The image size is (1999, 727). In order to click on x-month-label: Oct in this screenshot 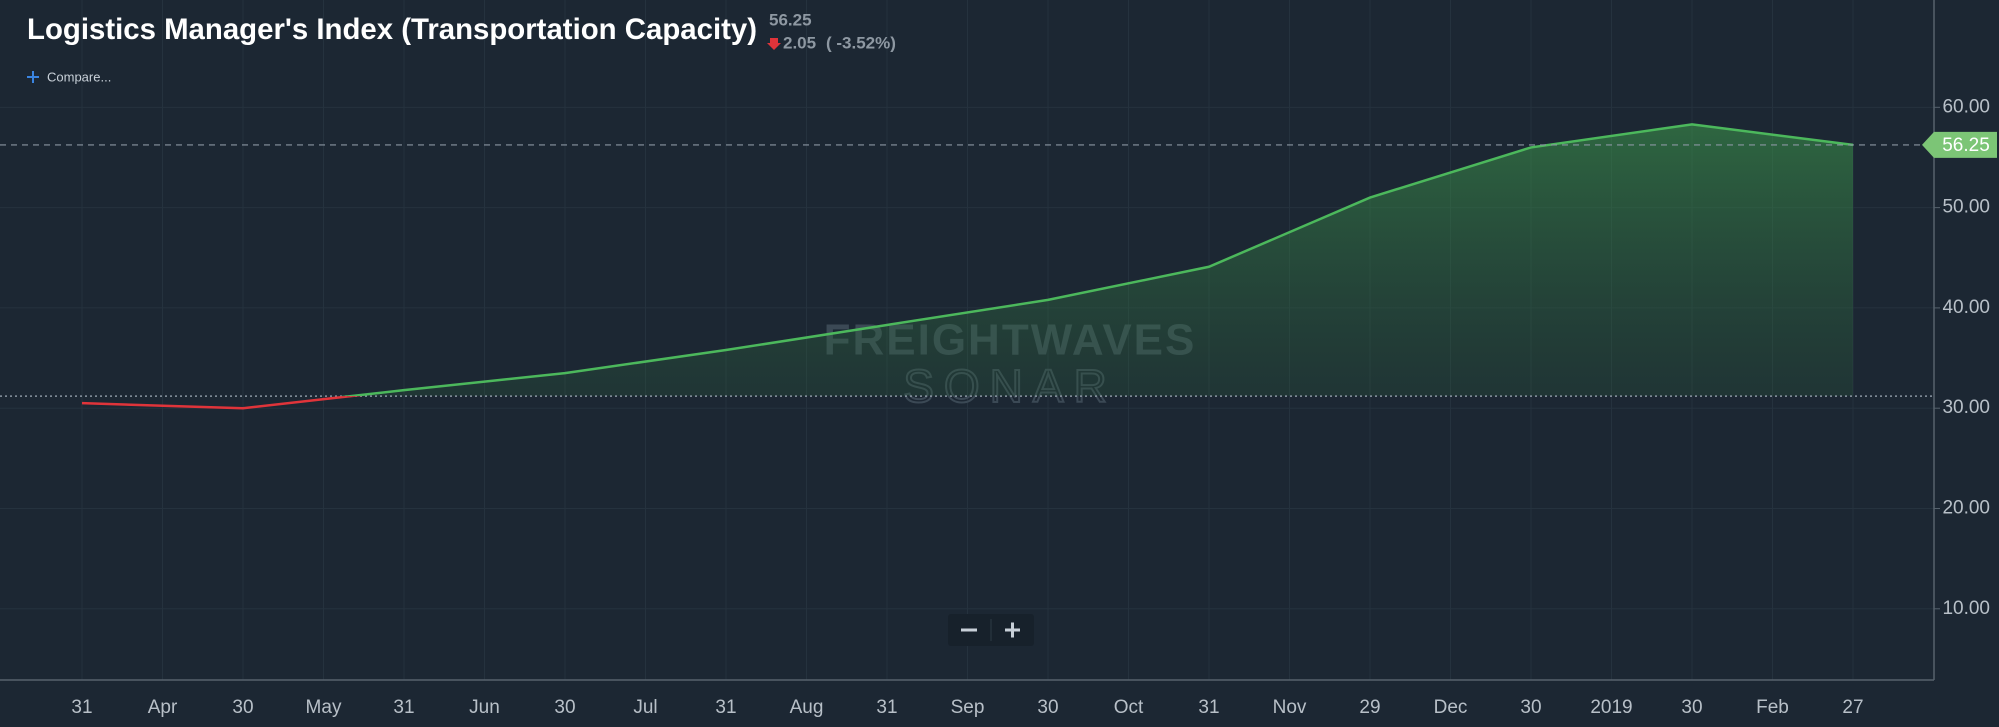, I will do `click(1129, 707)`.